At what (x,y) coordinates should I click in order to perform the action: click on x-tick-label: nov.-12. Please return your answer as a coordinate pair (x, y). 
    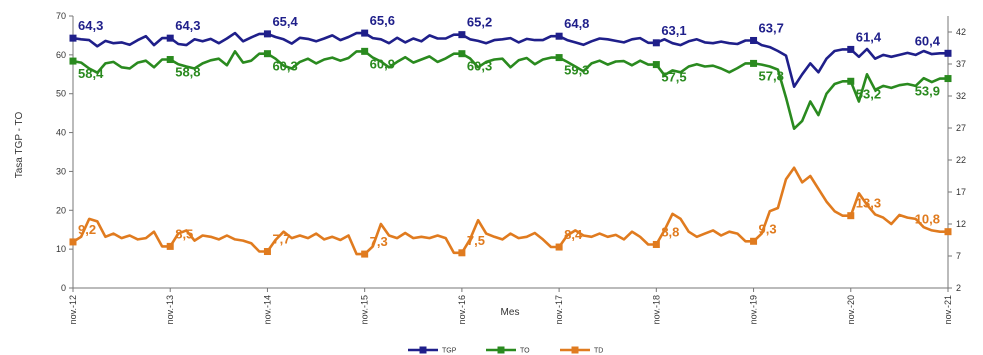
    Looking at the image, I should click on (73, 309).